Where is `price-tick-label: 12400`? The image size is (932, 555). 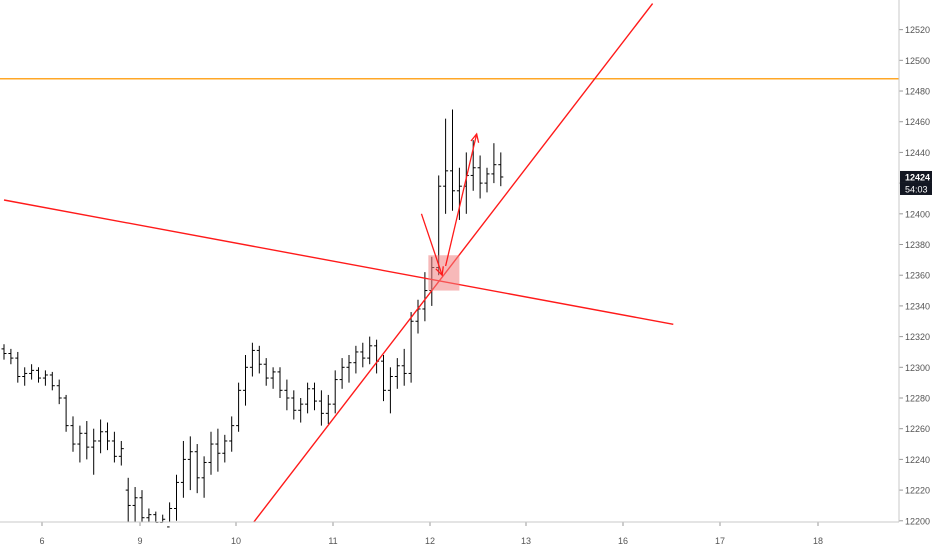 price-tick-label: 12400 is located at coordinates (917, 214).